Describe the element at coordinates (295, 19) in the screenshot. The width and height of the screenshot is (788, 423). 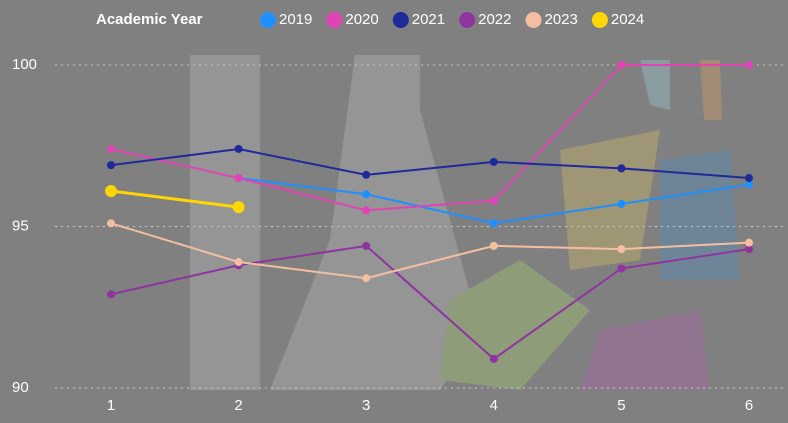
I see `legend-label: 2019` at that location.